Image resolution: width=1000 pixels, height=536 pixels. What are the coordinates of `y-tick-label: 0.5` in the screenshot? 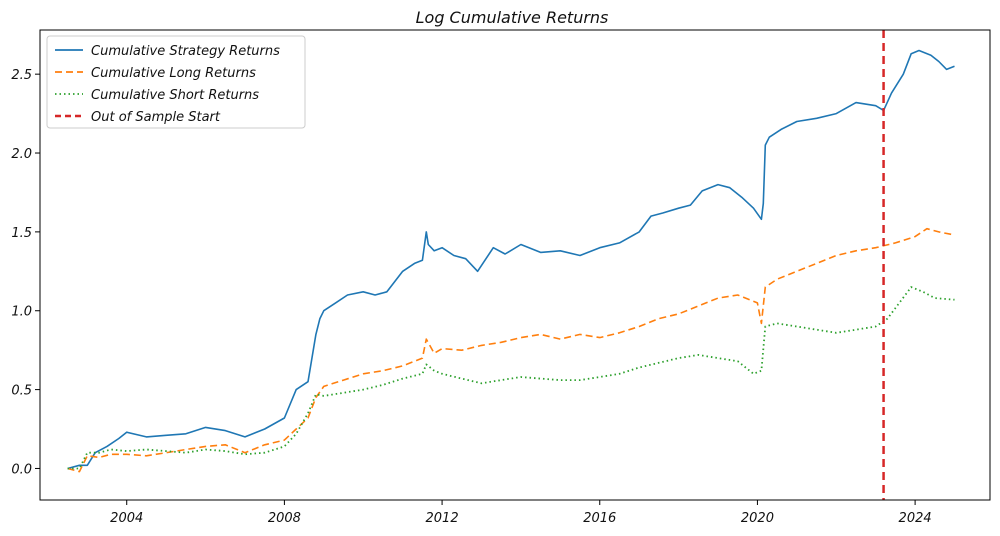 It's located at (21, 391).